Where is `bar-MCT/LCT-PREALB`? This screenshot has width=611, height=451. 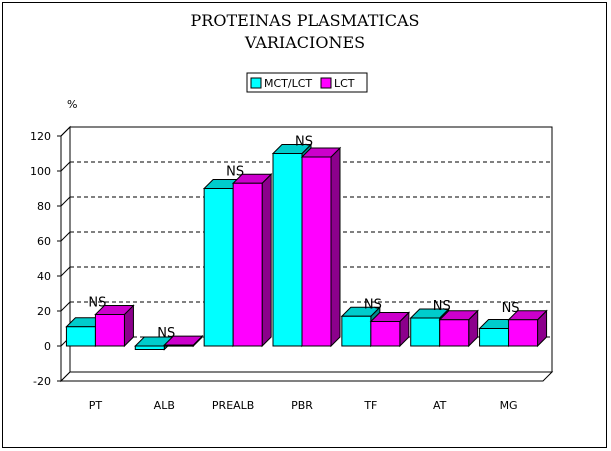 bar-MCT/LCT-PREALB is located at coordinates (218, 267).